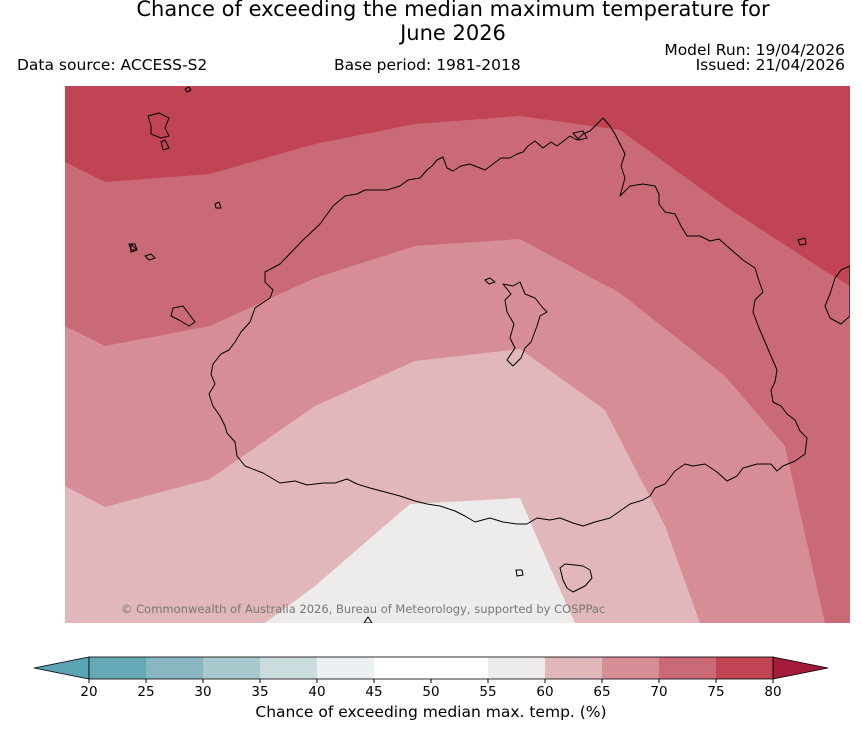  What do you see at coordinates (430, 692) in the screenshot?
I see `colorbar-tick-label: 50` at bounding box center [430, 692].